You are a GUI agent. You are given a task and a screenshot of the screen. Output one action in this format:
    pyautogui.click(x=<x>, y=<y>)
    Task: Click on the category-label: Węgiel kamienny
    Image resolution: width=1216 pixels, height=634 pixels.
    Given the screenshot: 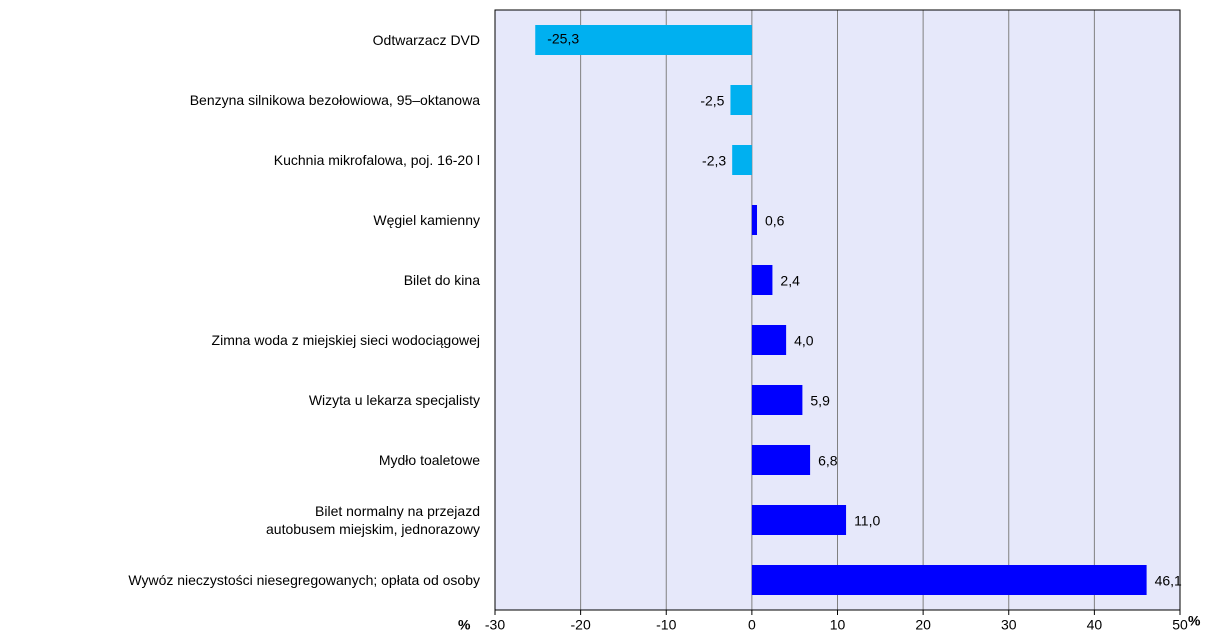 What is the action you would take?
    pyautogui.click(x=426, y=220)
    